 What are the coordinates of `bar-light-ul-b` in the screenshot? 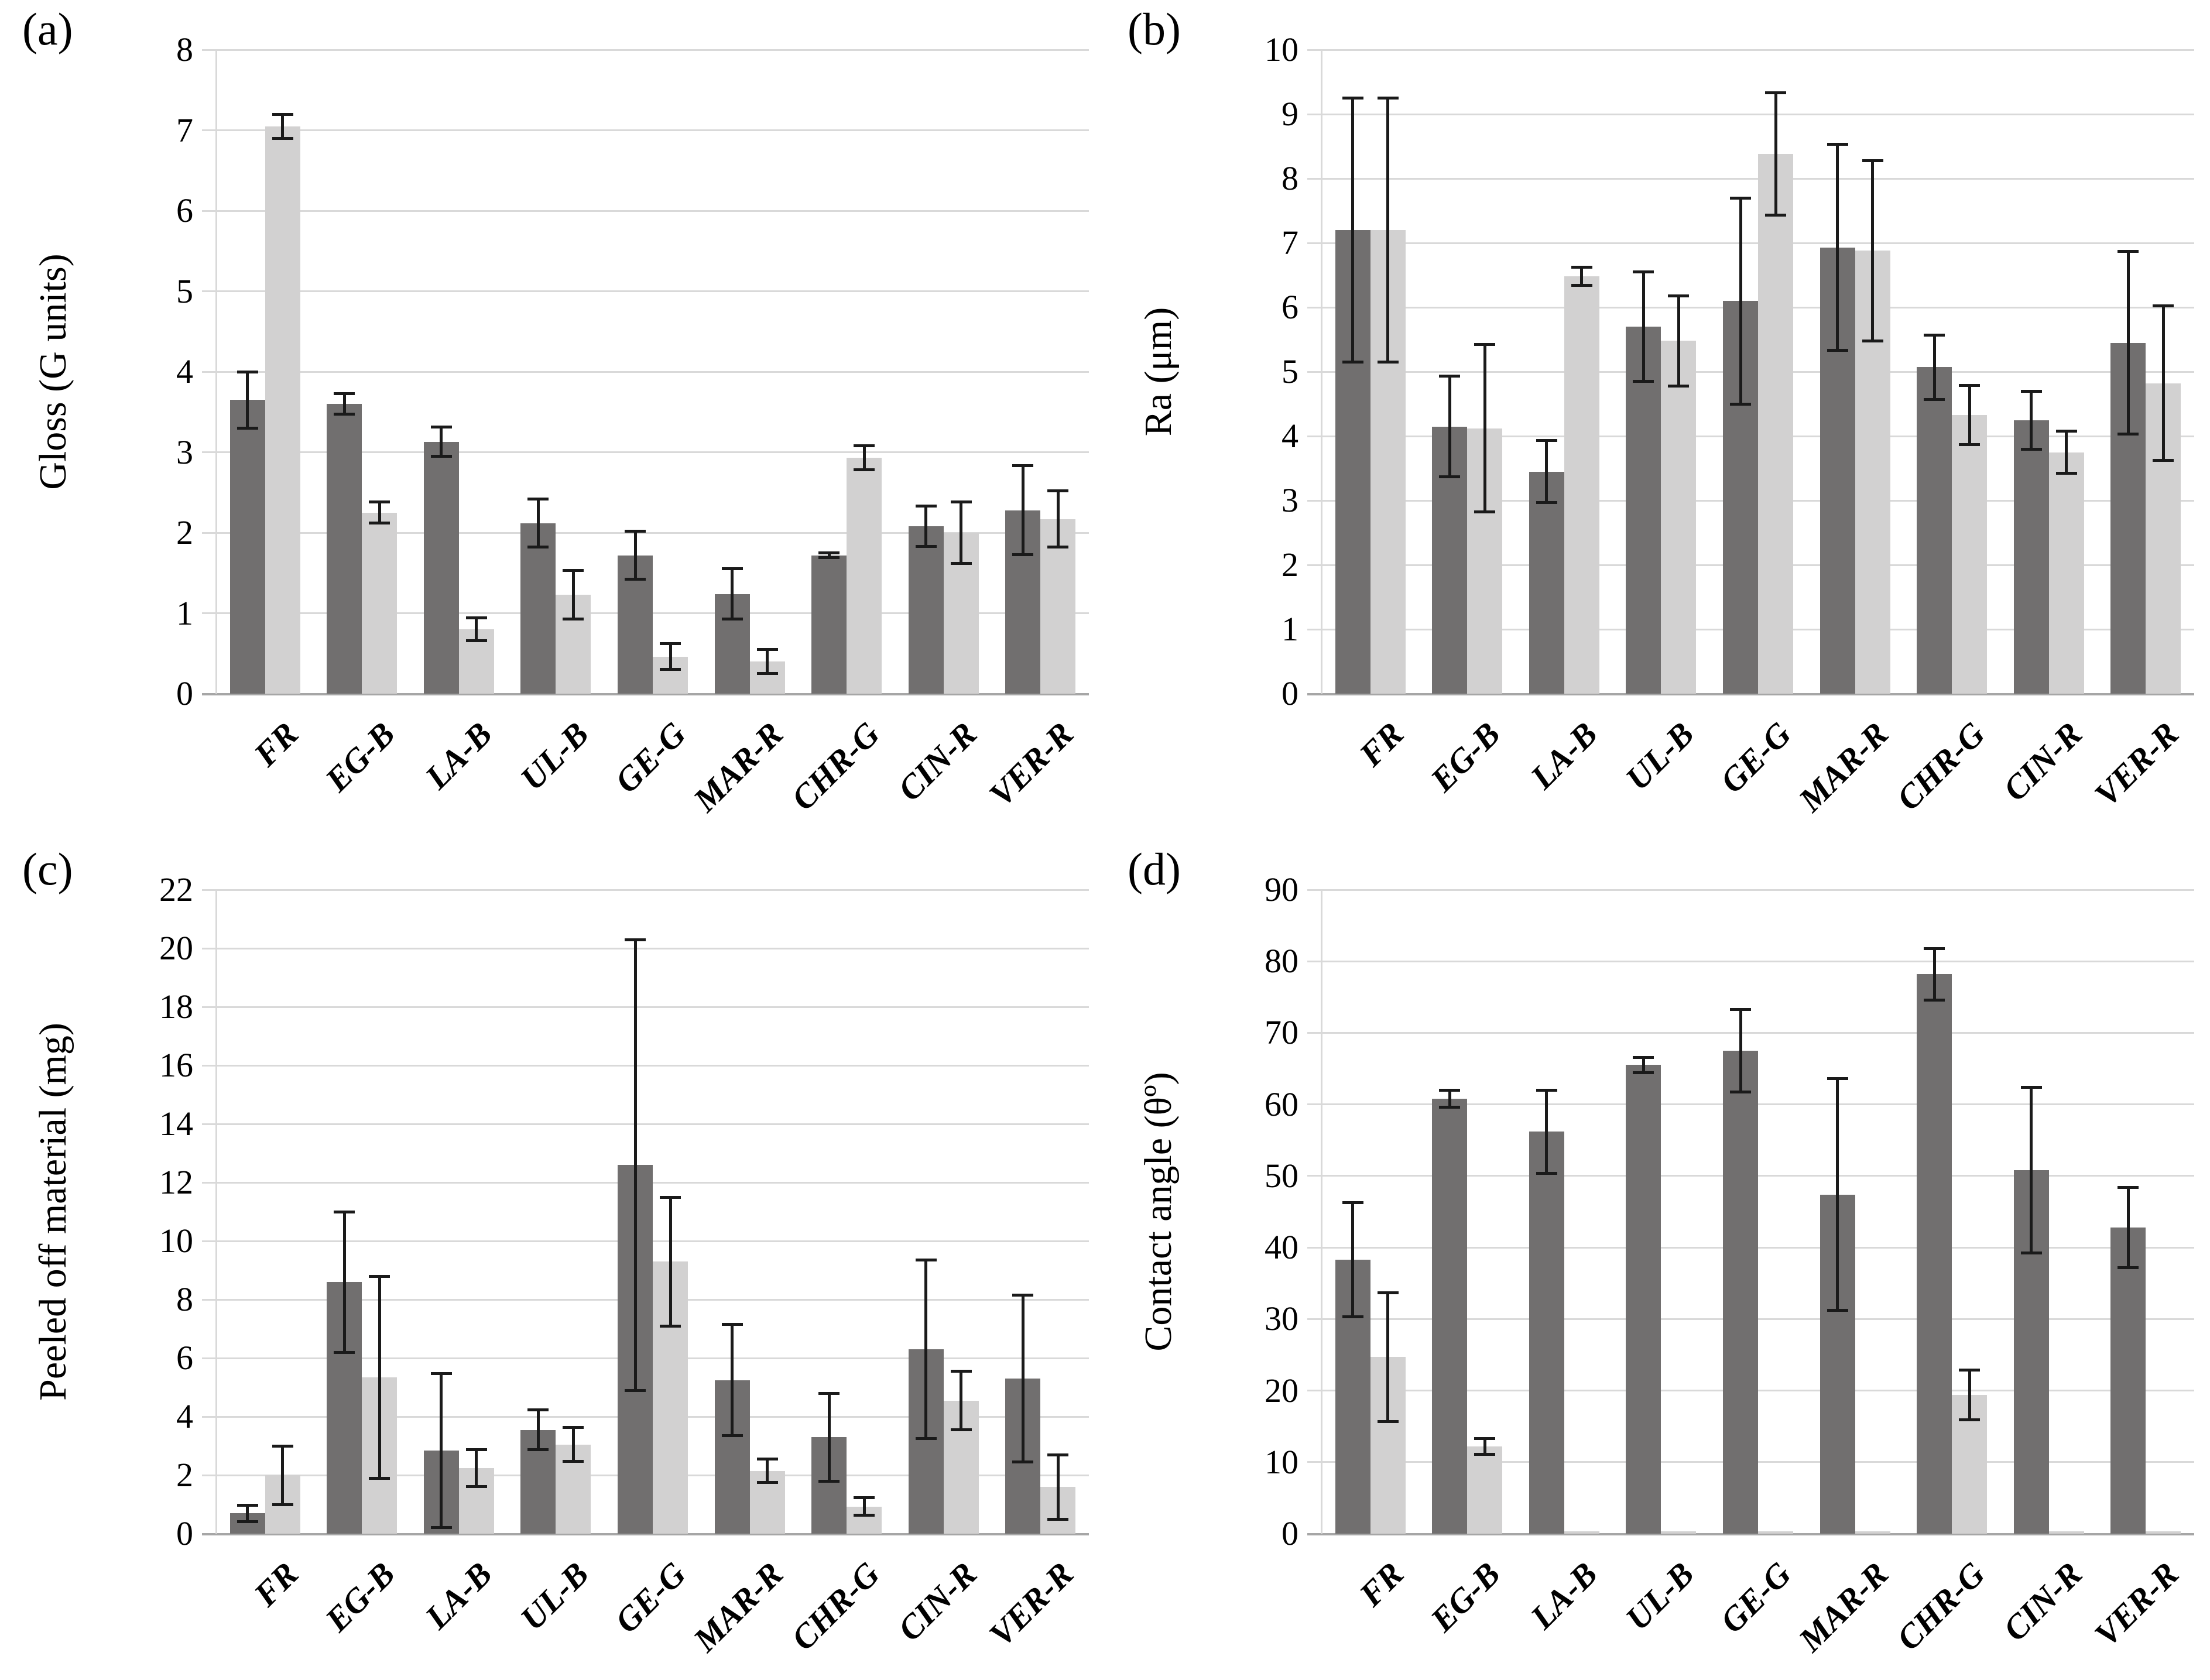 It's located at (1679, 517).